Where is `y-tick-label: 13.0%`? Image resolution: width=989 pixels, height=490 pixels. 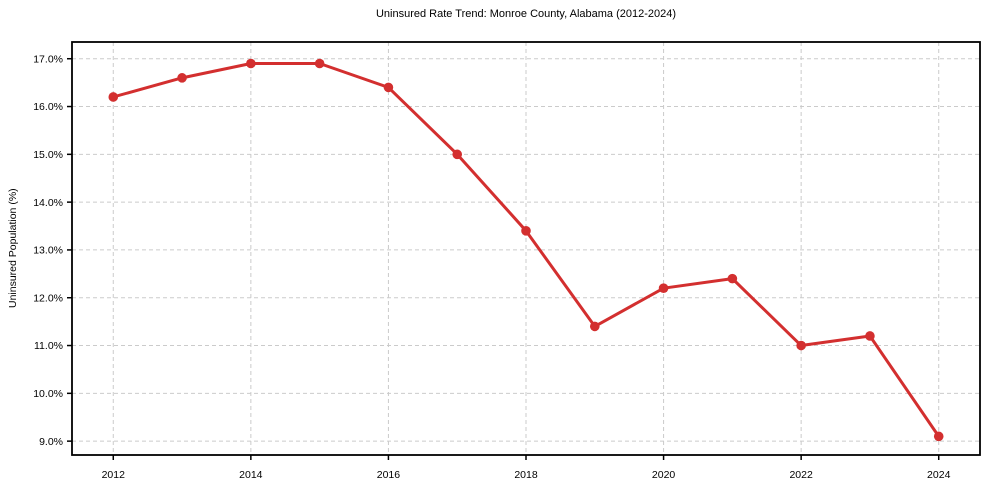 y-tick-label: 13.0% is located at coordinates (48, 251).